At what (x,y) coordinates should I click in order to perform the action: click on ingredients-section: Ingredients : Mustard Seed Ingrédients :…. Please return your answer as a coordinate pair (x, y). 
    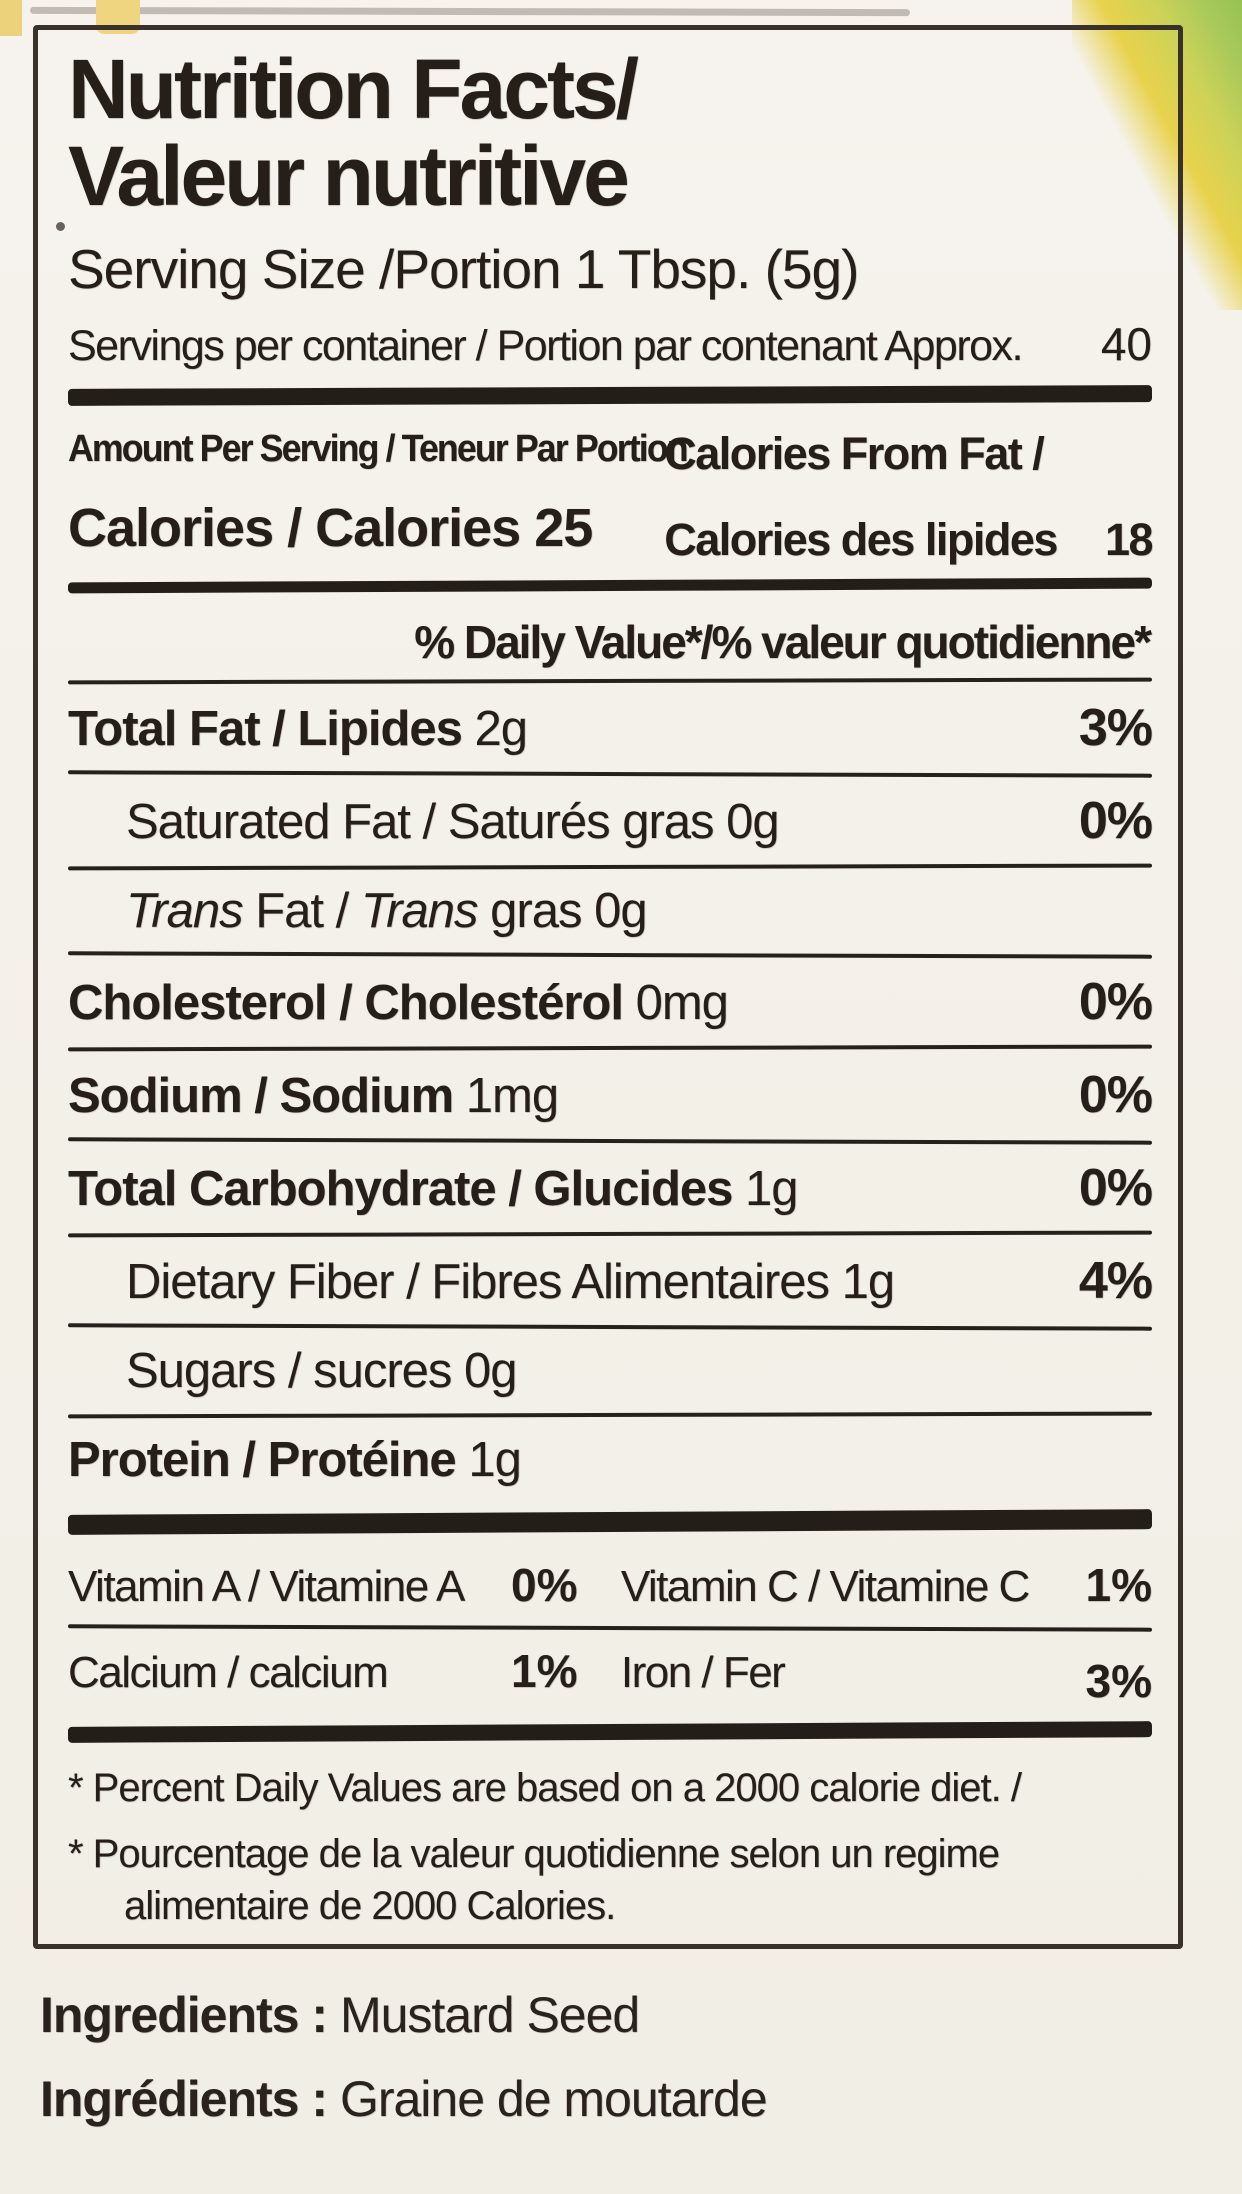
    Looking at the image, I should click on (620, 2070).